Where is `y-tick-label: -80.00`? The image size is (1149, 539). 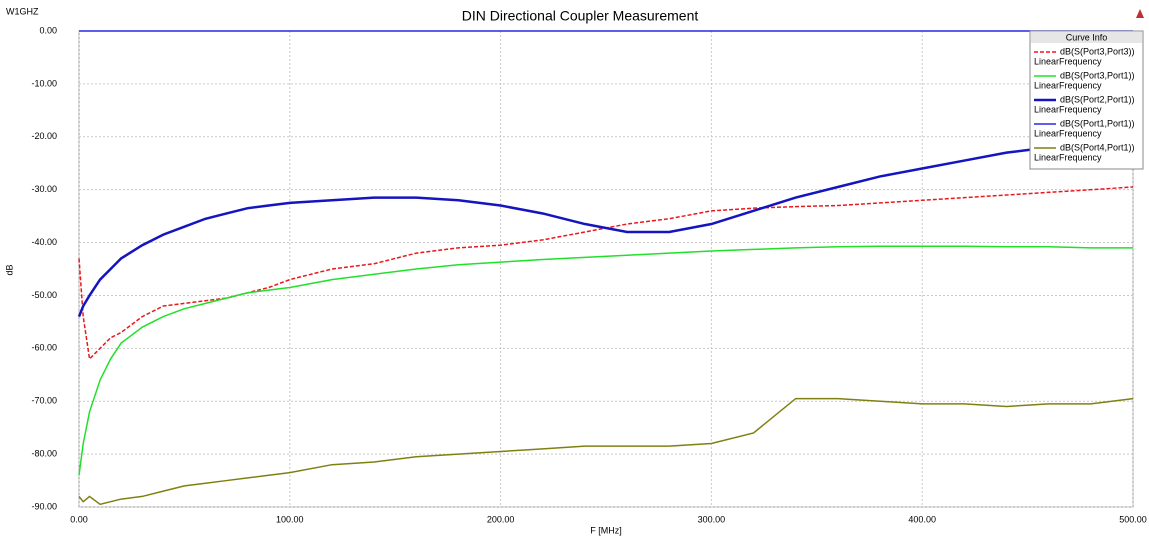 y-tick-label: -80.00 is located at coordinates (44, 453).